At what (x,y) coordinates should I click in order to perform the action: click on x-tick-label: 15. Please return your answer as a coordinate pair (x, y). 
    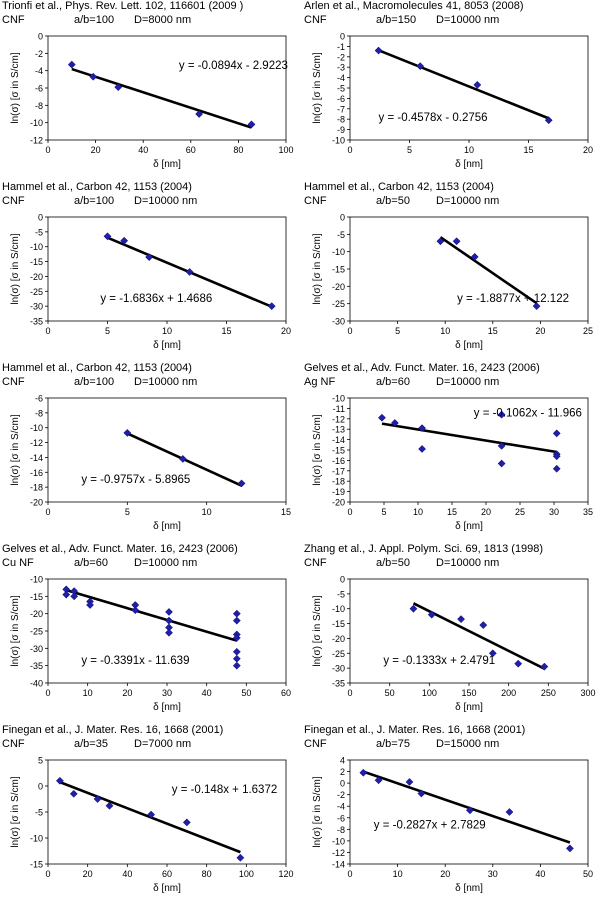
    Looking at the image, I should click on (452, 512).